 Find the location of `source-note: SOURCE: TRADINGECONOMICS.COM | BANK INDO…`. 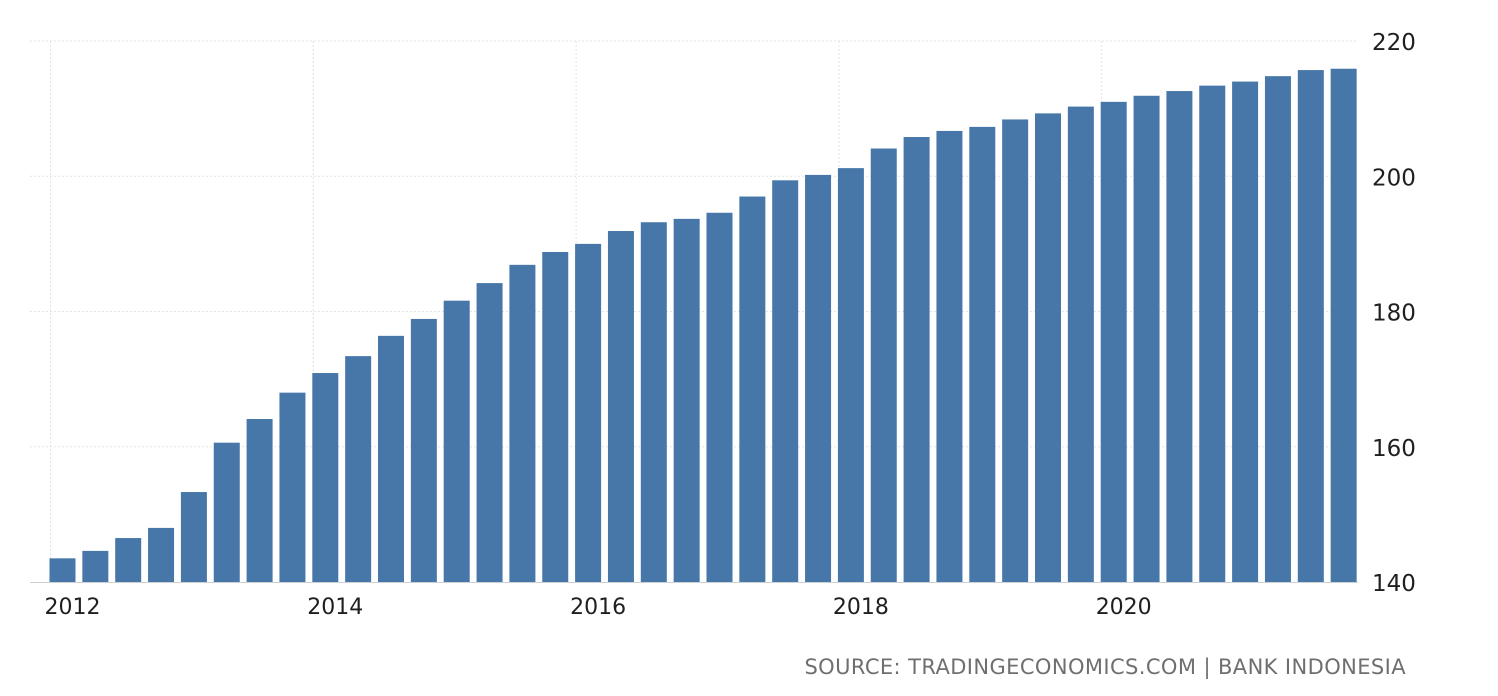

source-note: SOURCE: TRADINGECONOMICS.COM | BANK INDO… is located at coordinates (1105, 667).